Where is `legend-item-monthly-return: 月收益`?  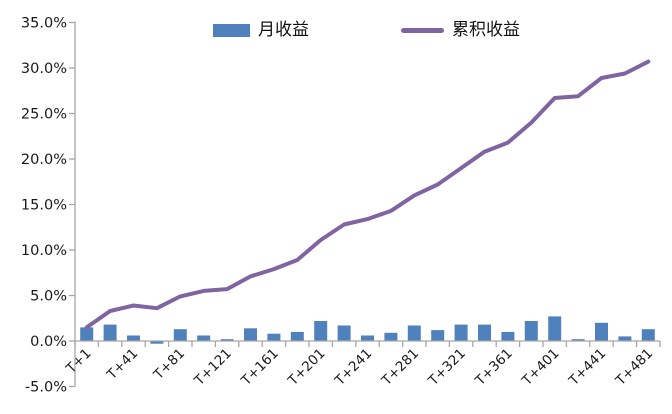 legend-item-monthly-return: 月收益 is located at coordinates (261, 30).